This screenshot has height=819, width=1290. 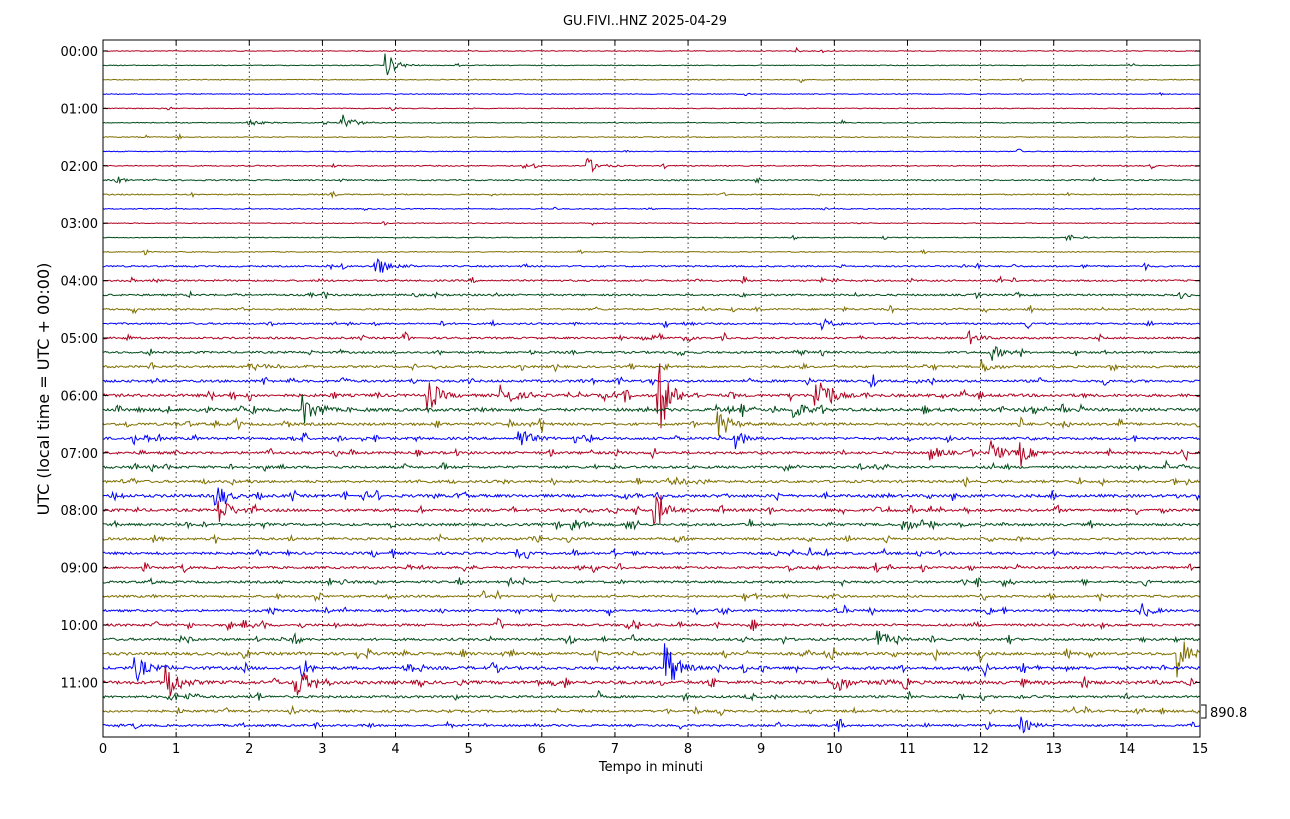 What do you see at coordinates (79, 569) in the screenshot?
I see `y-tick-label: 09:00` at bounding box center [79, 569].